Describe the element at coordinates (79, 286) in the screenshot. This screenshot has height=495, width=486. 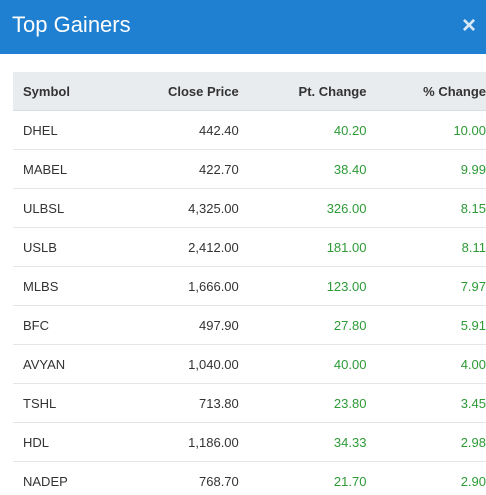
I see `cell-symbol: MLBS` at that location.